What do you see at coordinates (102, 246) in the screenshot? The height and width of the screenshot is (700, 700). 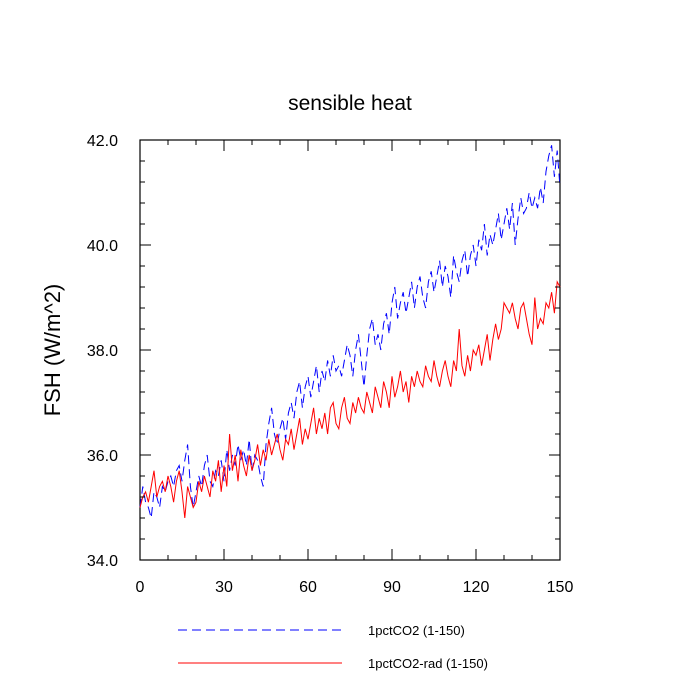 I see `y-tick-label: 40.0` at bounding box center [102, 246].